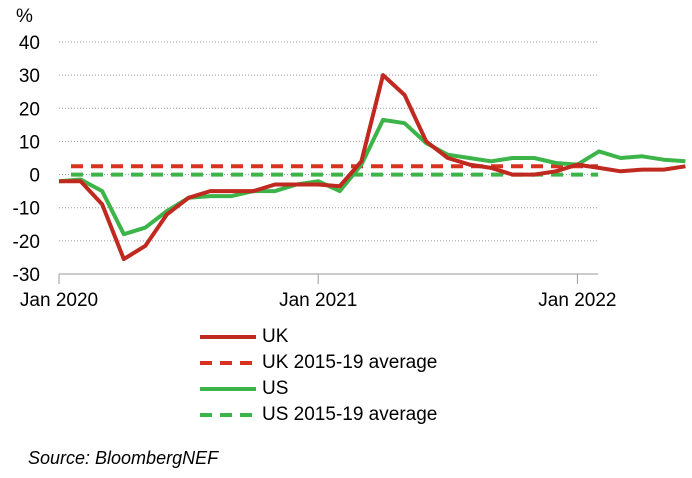 Image resolution: width=692 pixels, height=478 pixels. I want to click on legend-item-uk: UK, so click(318, 337).